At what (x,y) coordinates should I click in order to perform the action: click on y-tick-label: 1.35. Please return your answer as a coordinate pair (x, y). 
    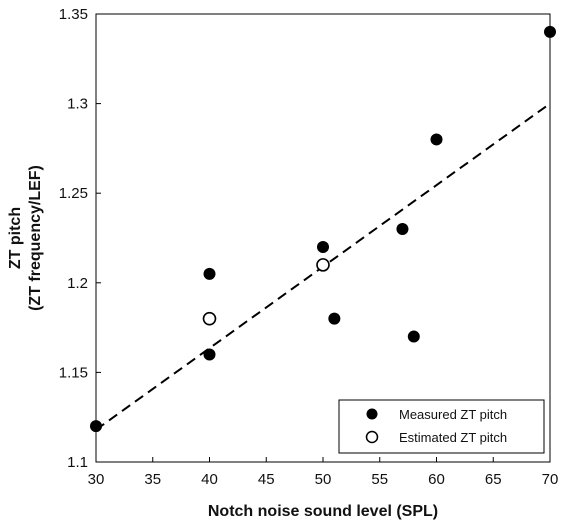
    Looking at the image, I should click on (73, 14).